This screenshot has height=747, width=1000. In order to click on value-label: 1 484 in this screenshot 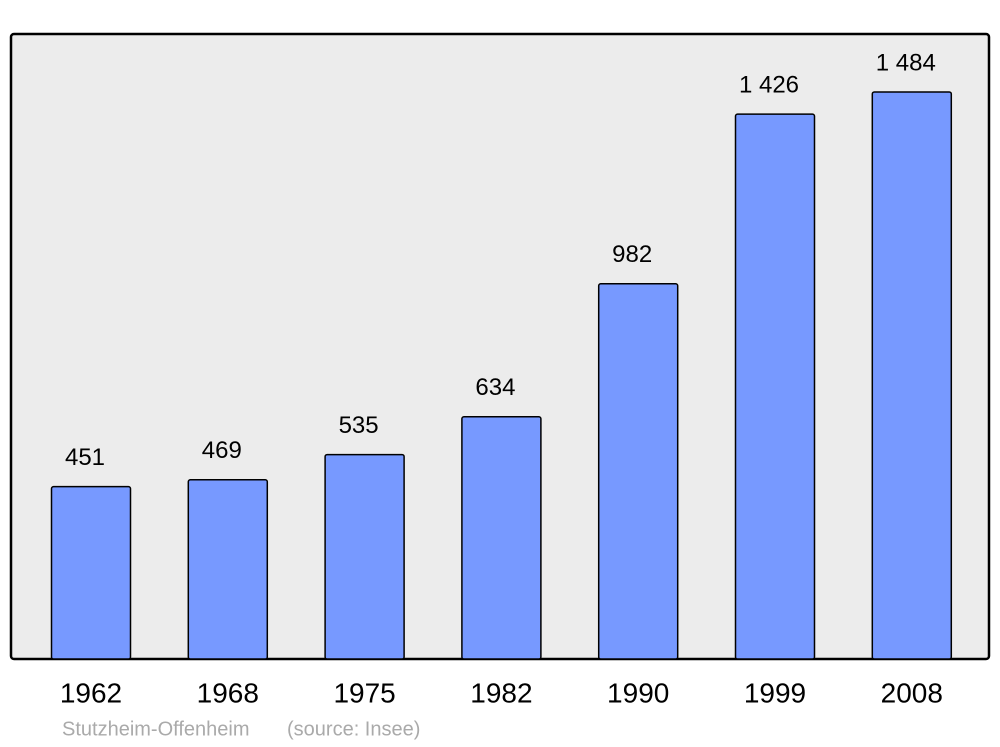, I will do `click(906, 62)`.